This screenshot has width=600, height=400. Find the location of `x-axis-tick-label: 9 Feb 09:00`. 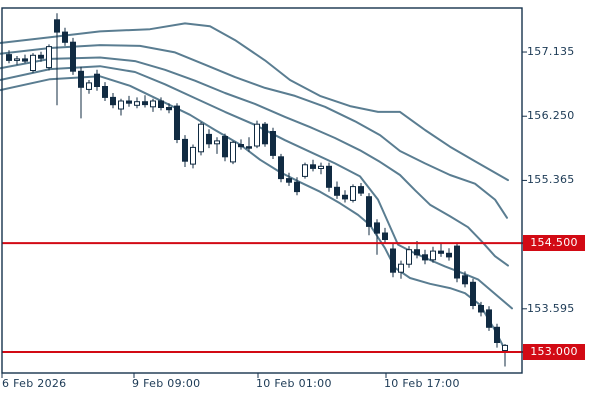

x-axis-tick-label: 9 Feb 09:00 is located at coordinates (166, 383).